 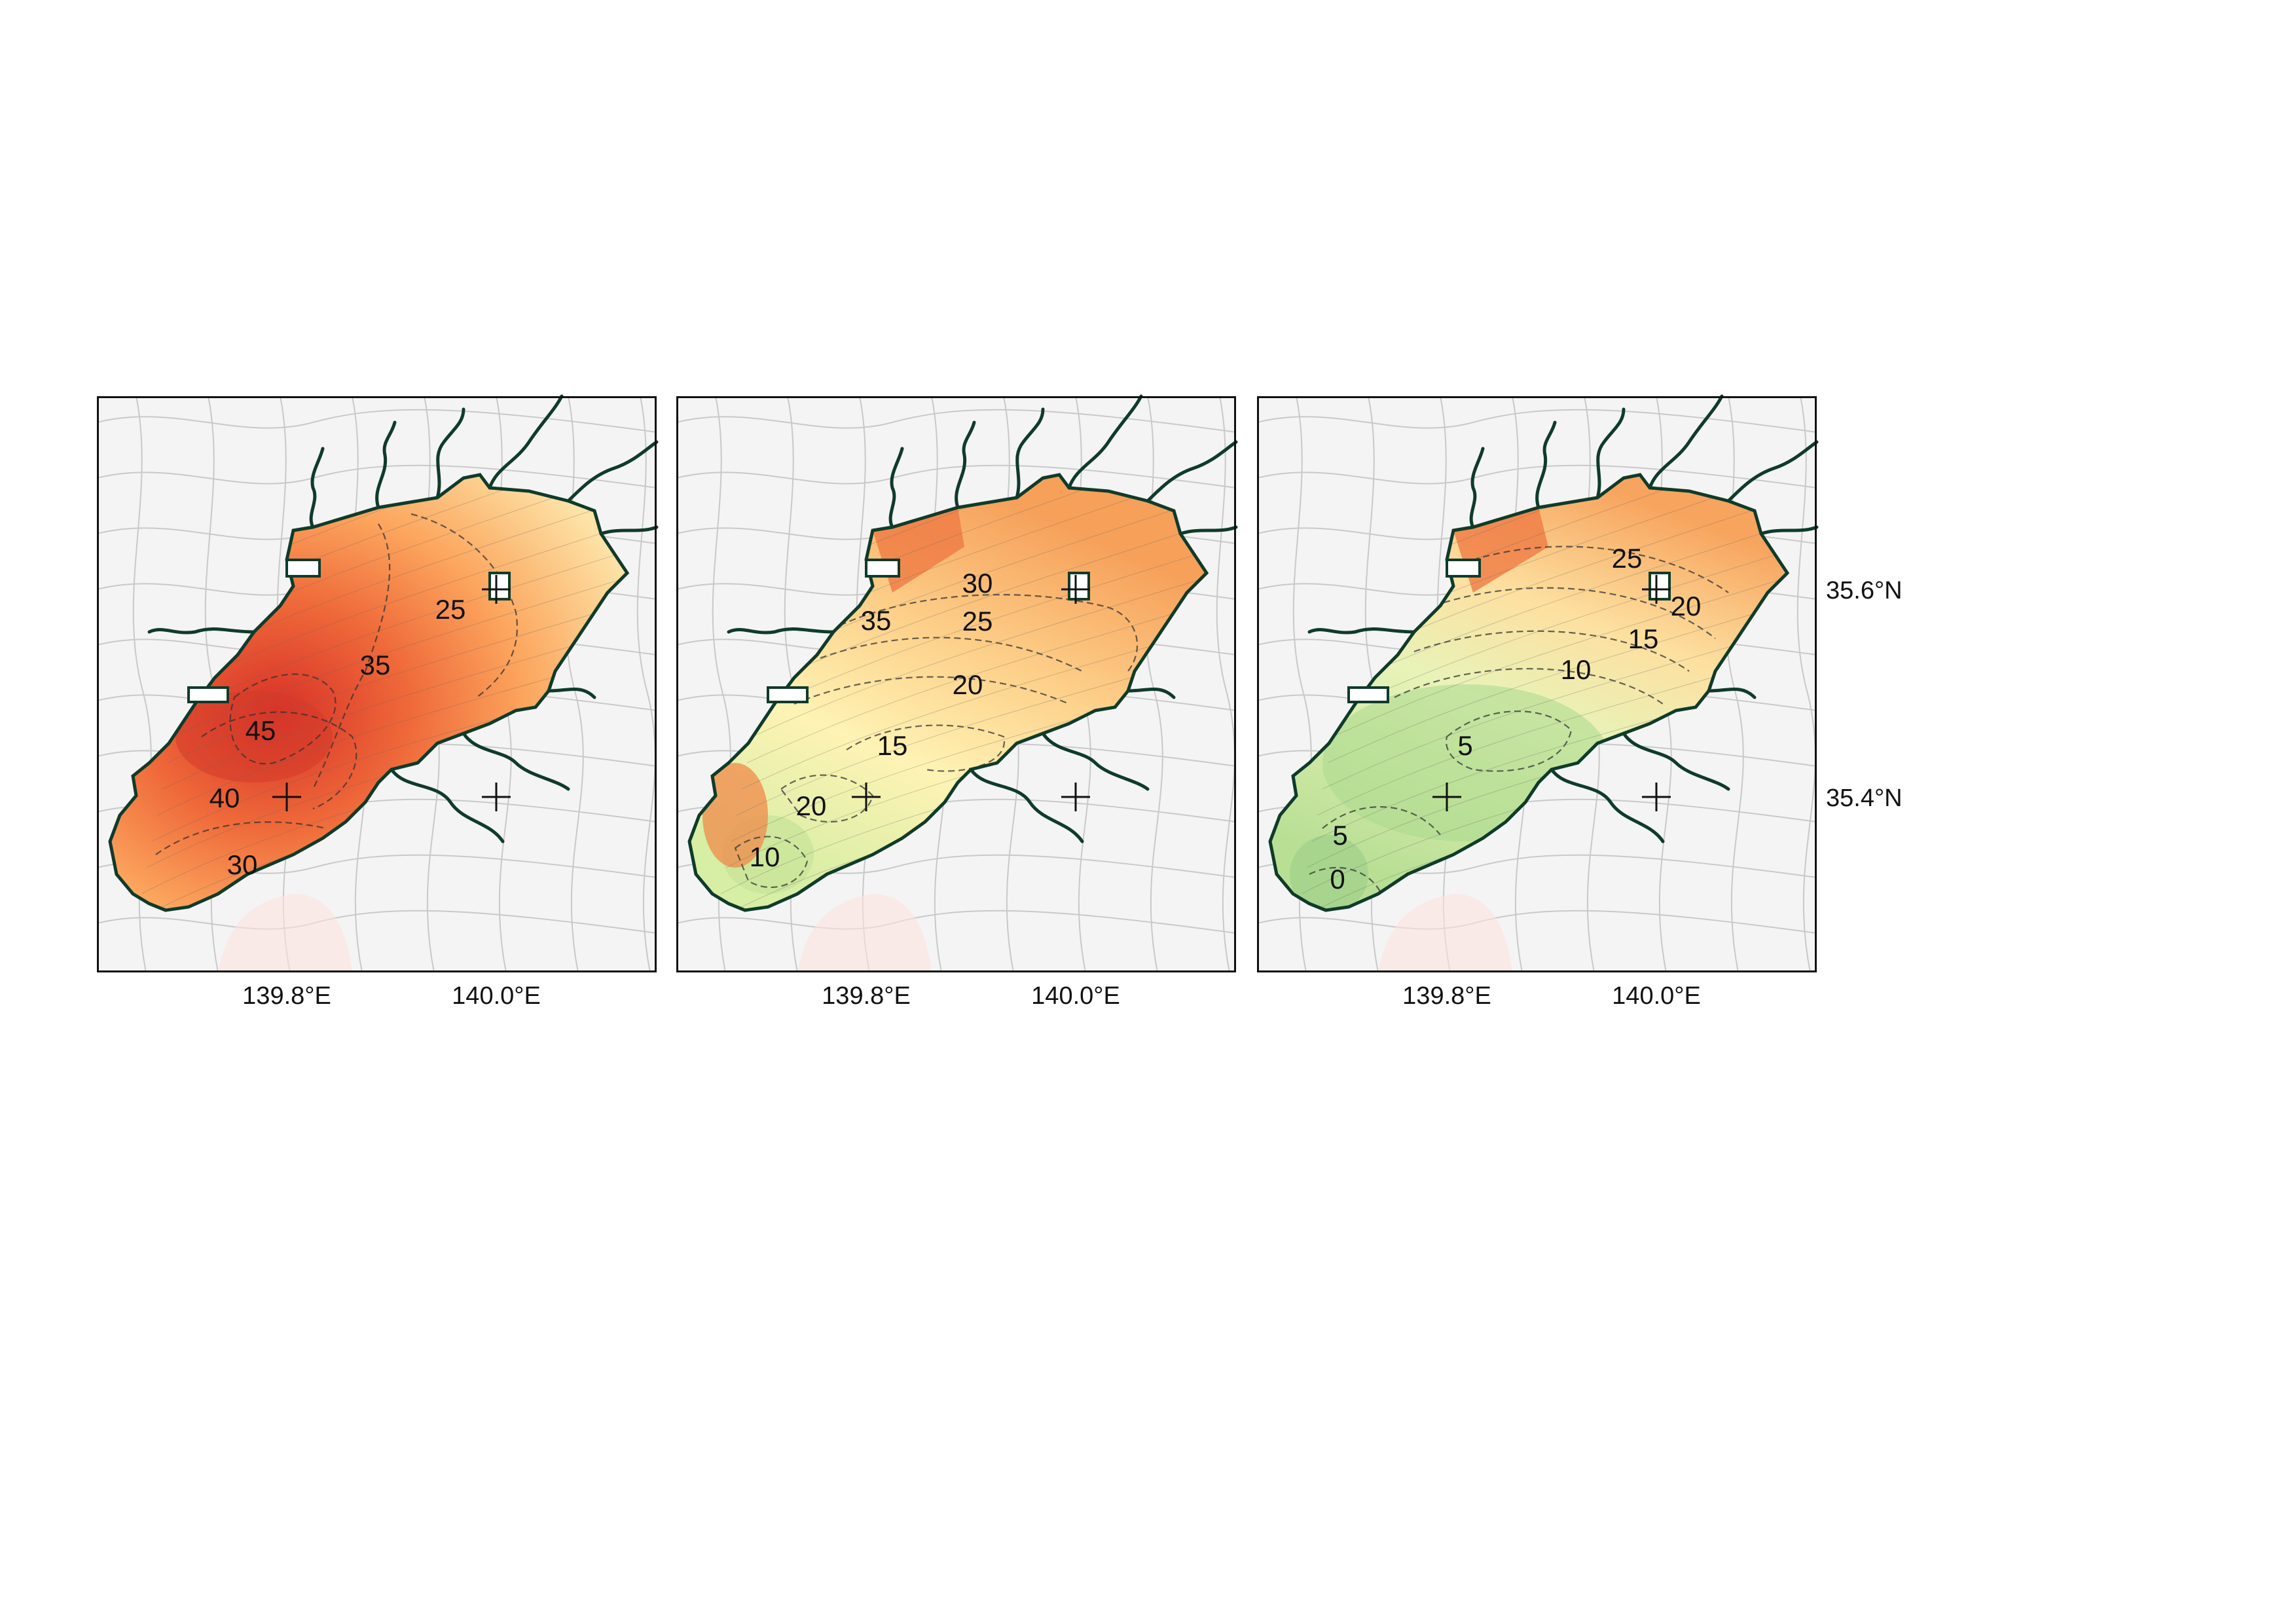 What do you see at coordinates (225, 798) in the screenshot?
I see `contour-label: 40` at bounding box center [225, 798].